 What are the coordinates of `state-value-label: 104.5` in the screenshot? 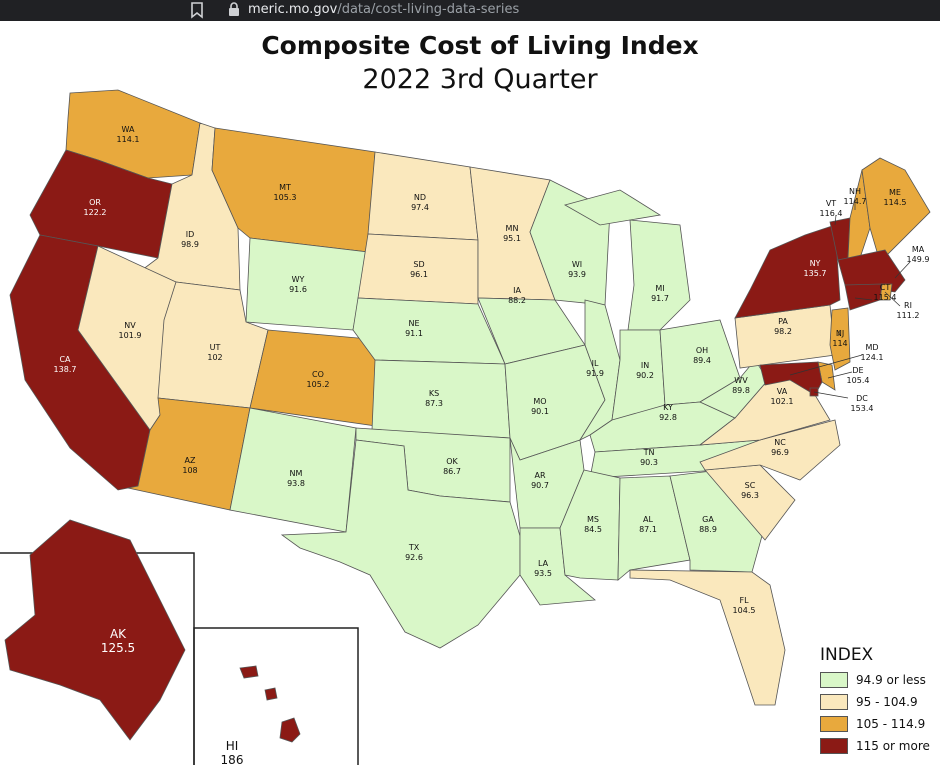 It's located at (744, 610).